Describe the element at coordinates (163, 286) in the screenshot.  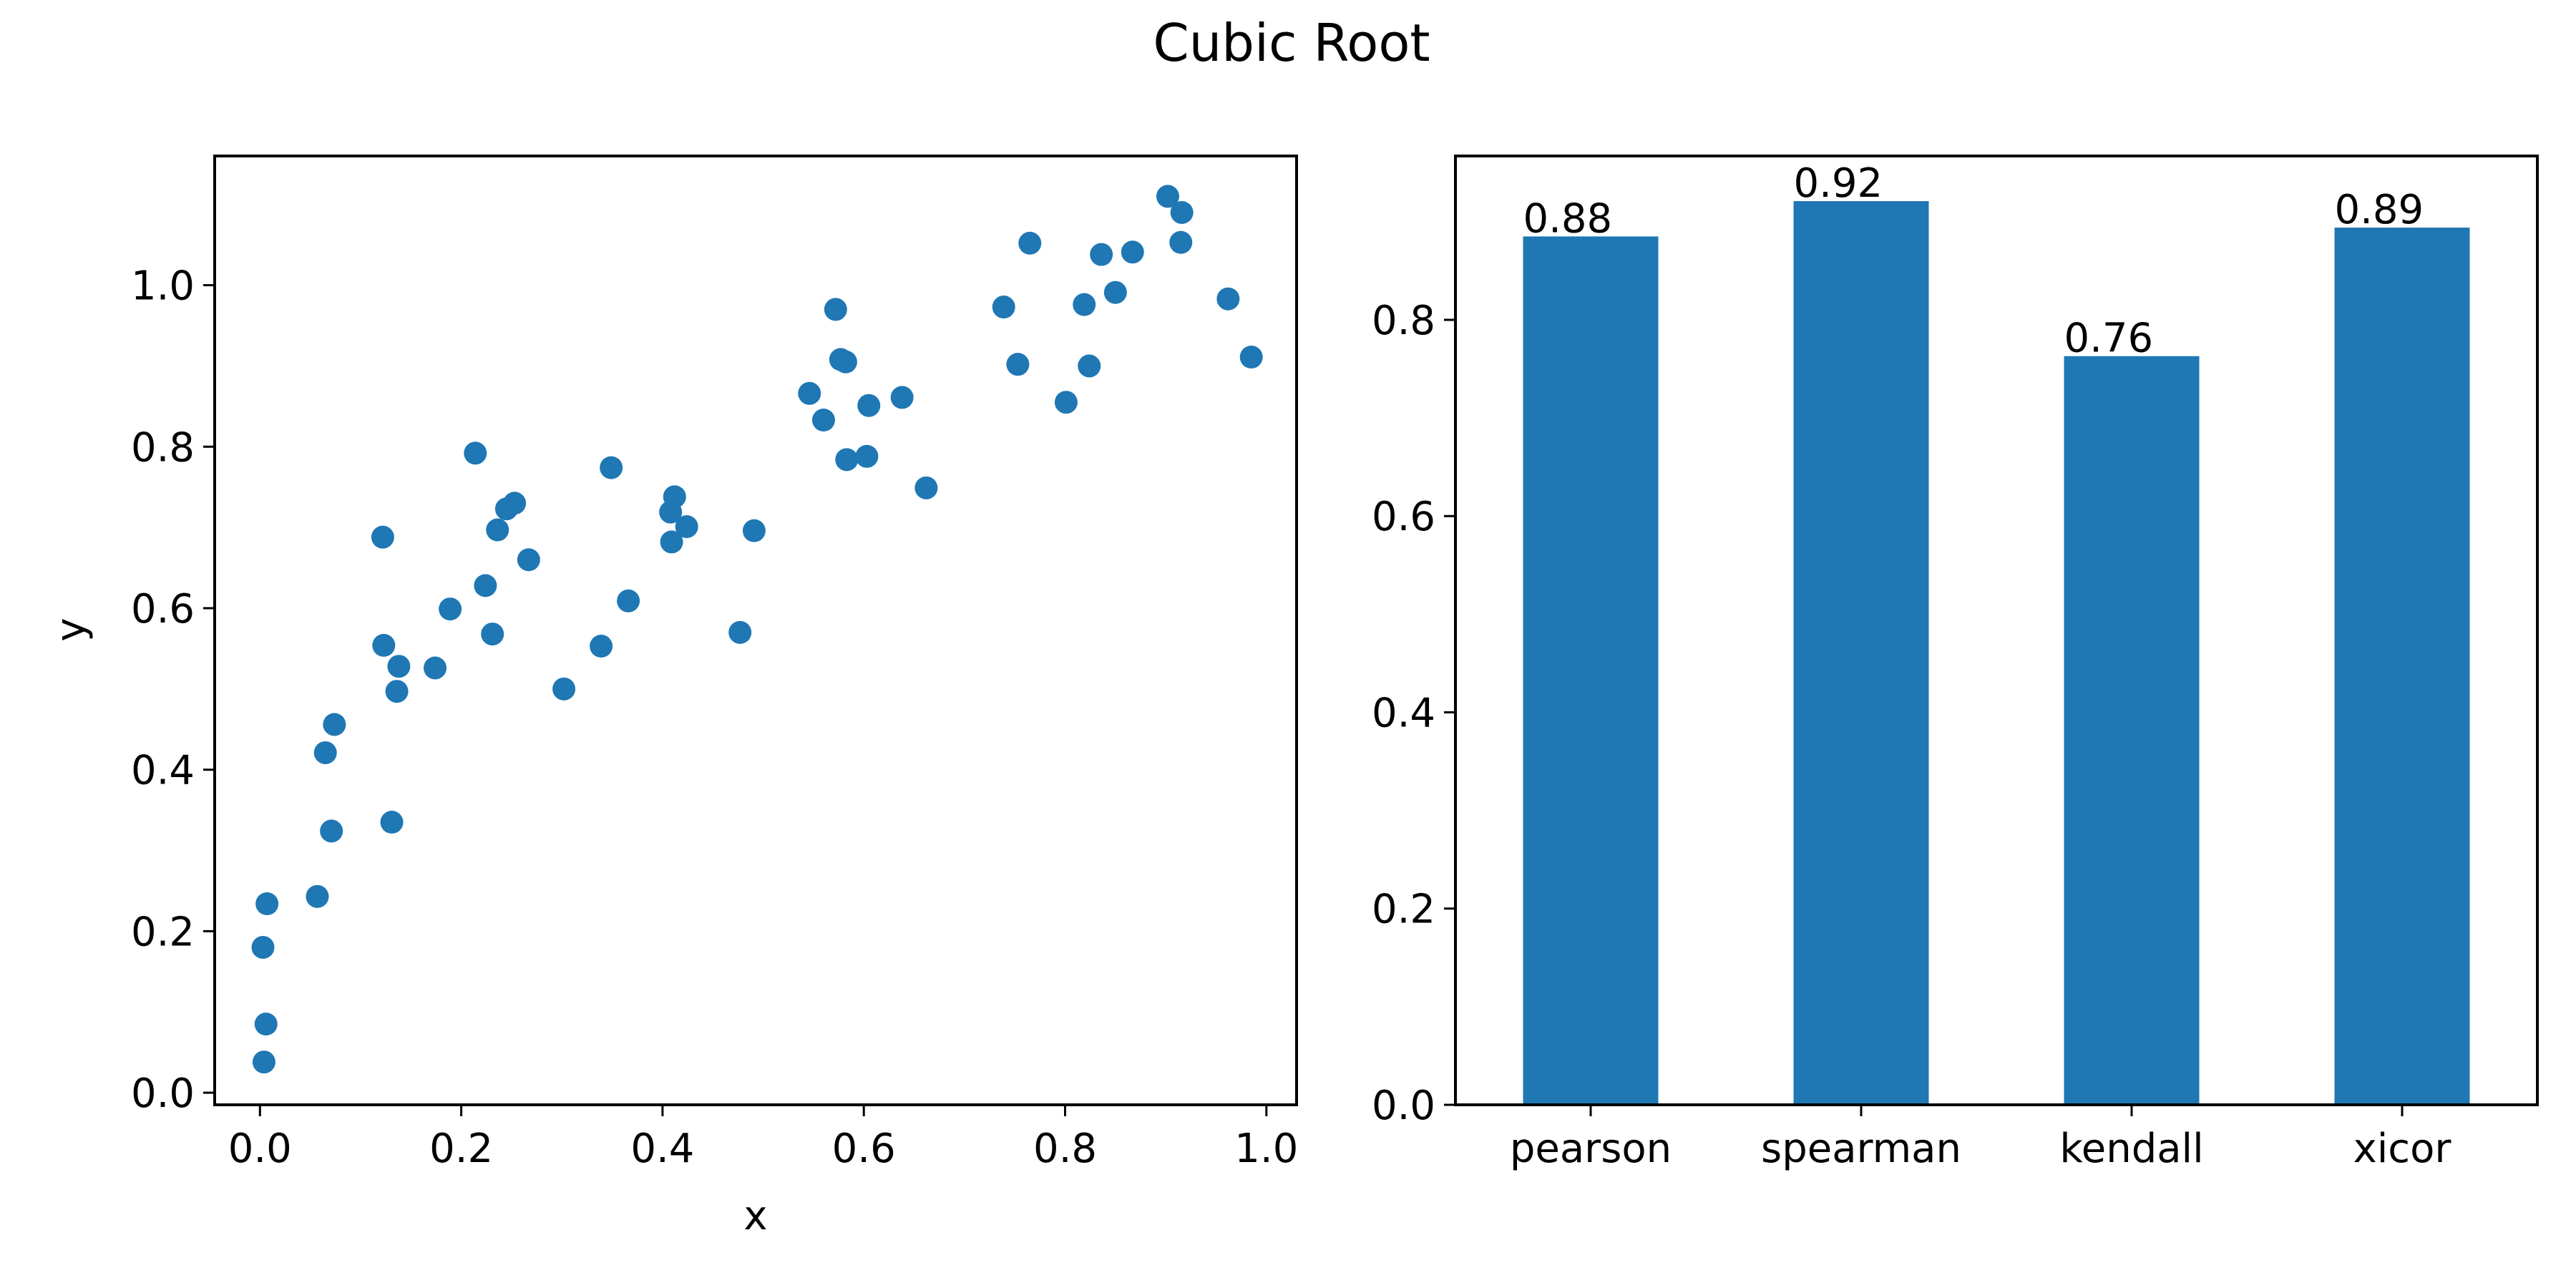
I see `y-tick-label: 1.0` at that location.